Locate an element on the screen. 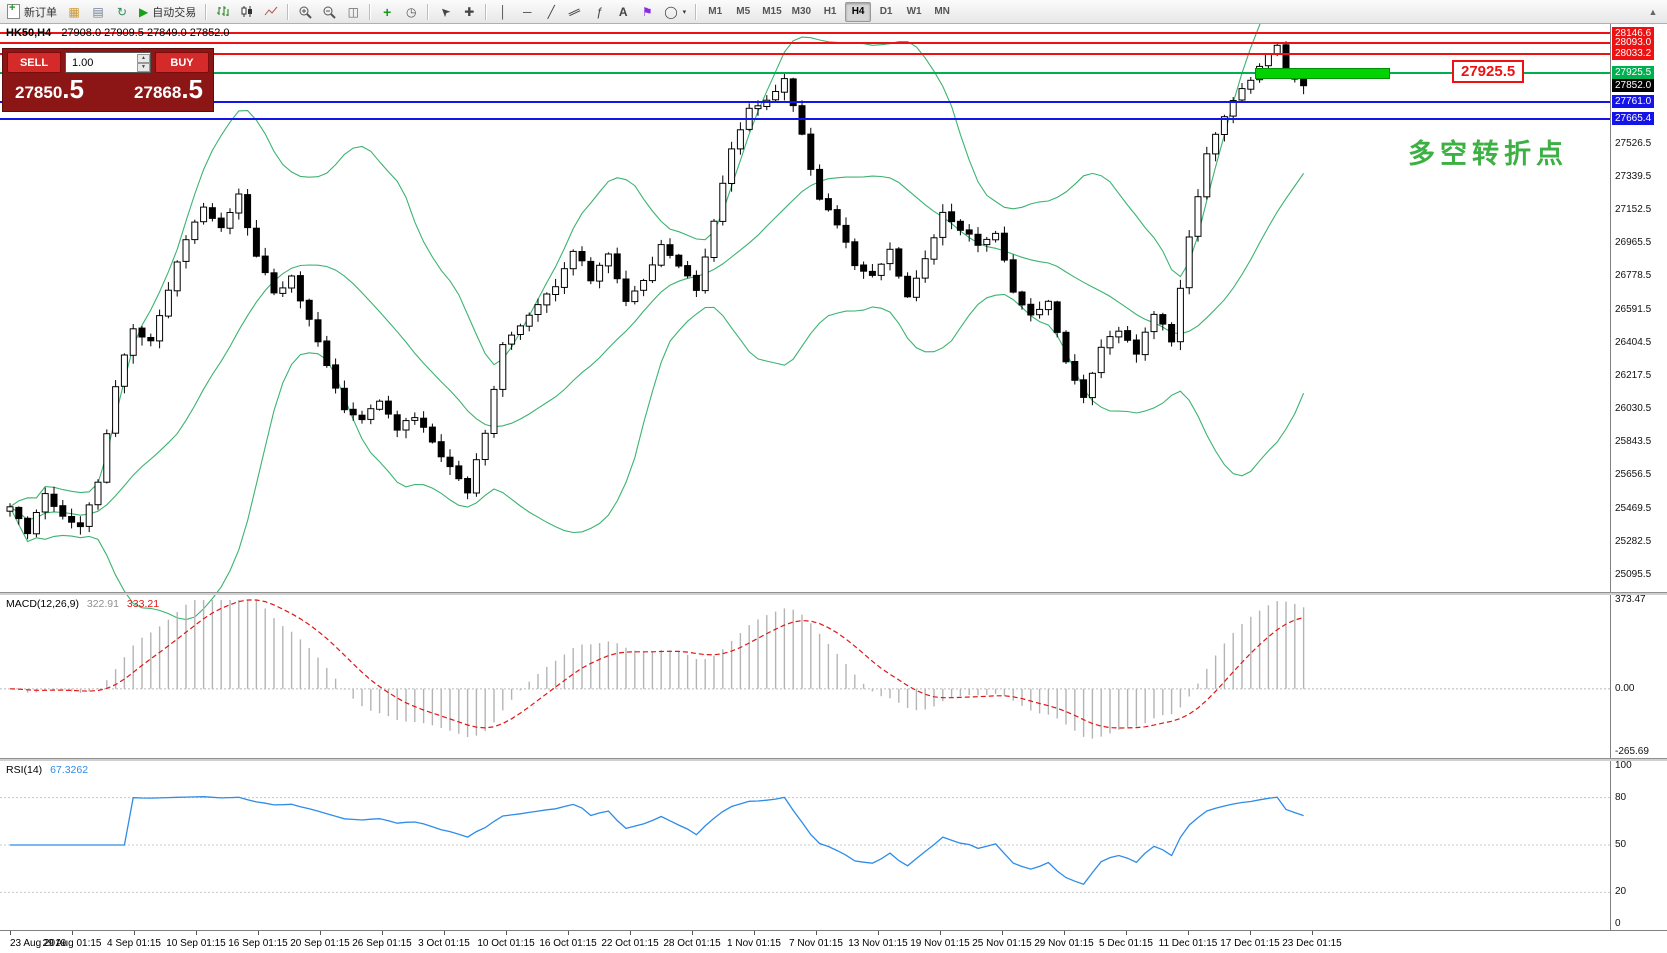 This screenshot has width=1667, height=953. text-tool-button: A is located at coordinates (623, 12).